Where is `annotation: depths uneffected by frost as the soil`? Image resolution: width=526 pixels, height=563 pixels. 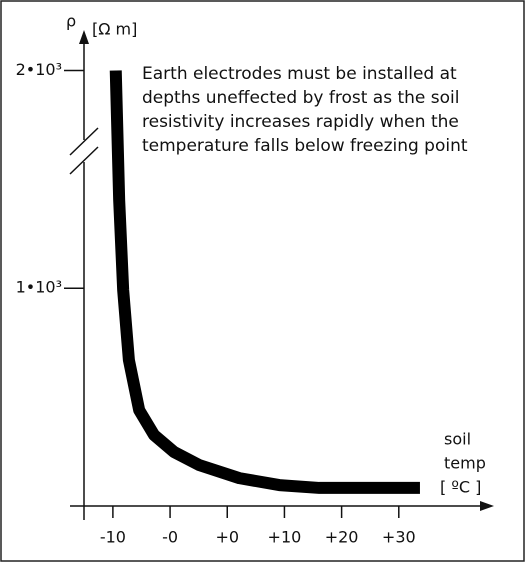 annotation: depths uneffected by frost as the soil is located at coordinates (300, 98).